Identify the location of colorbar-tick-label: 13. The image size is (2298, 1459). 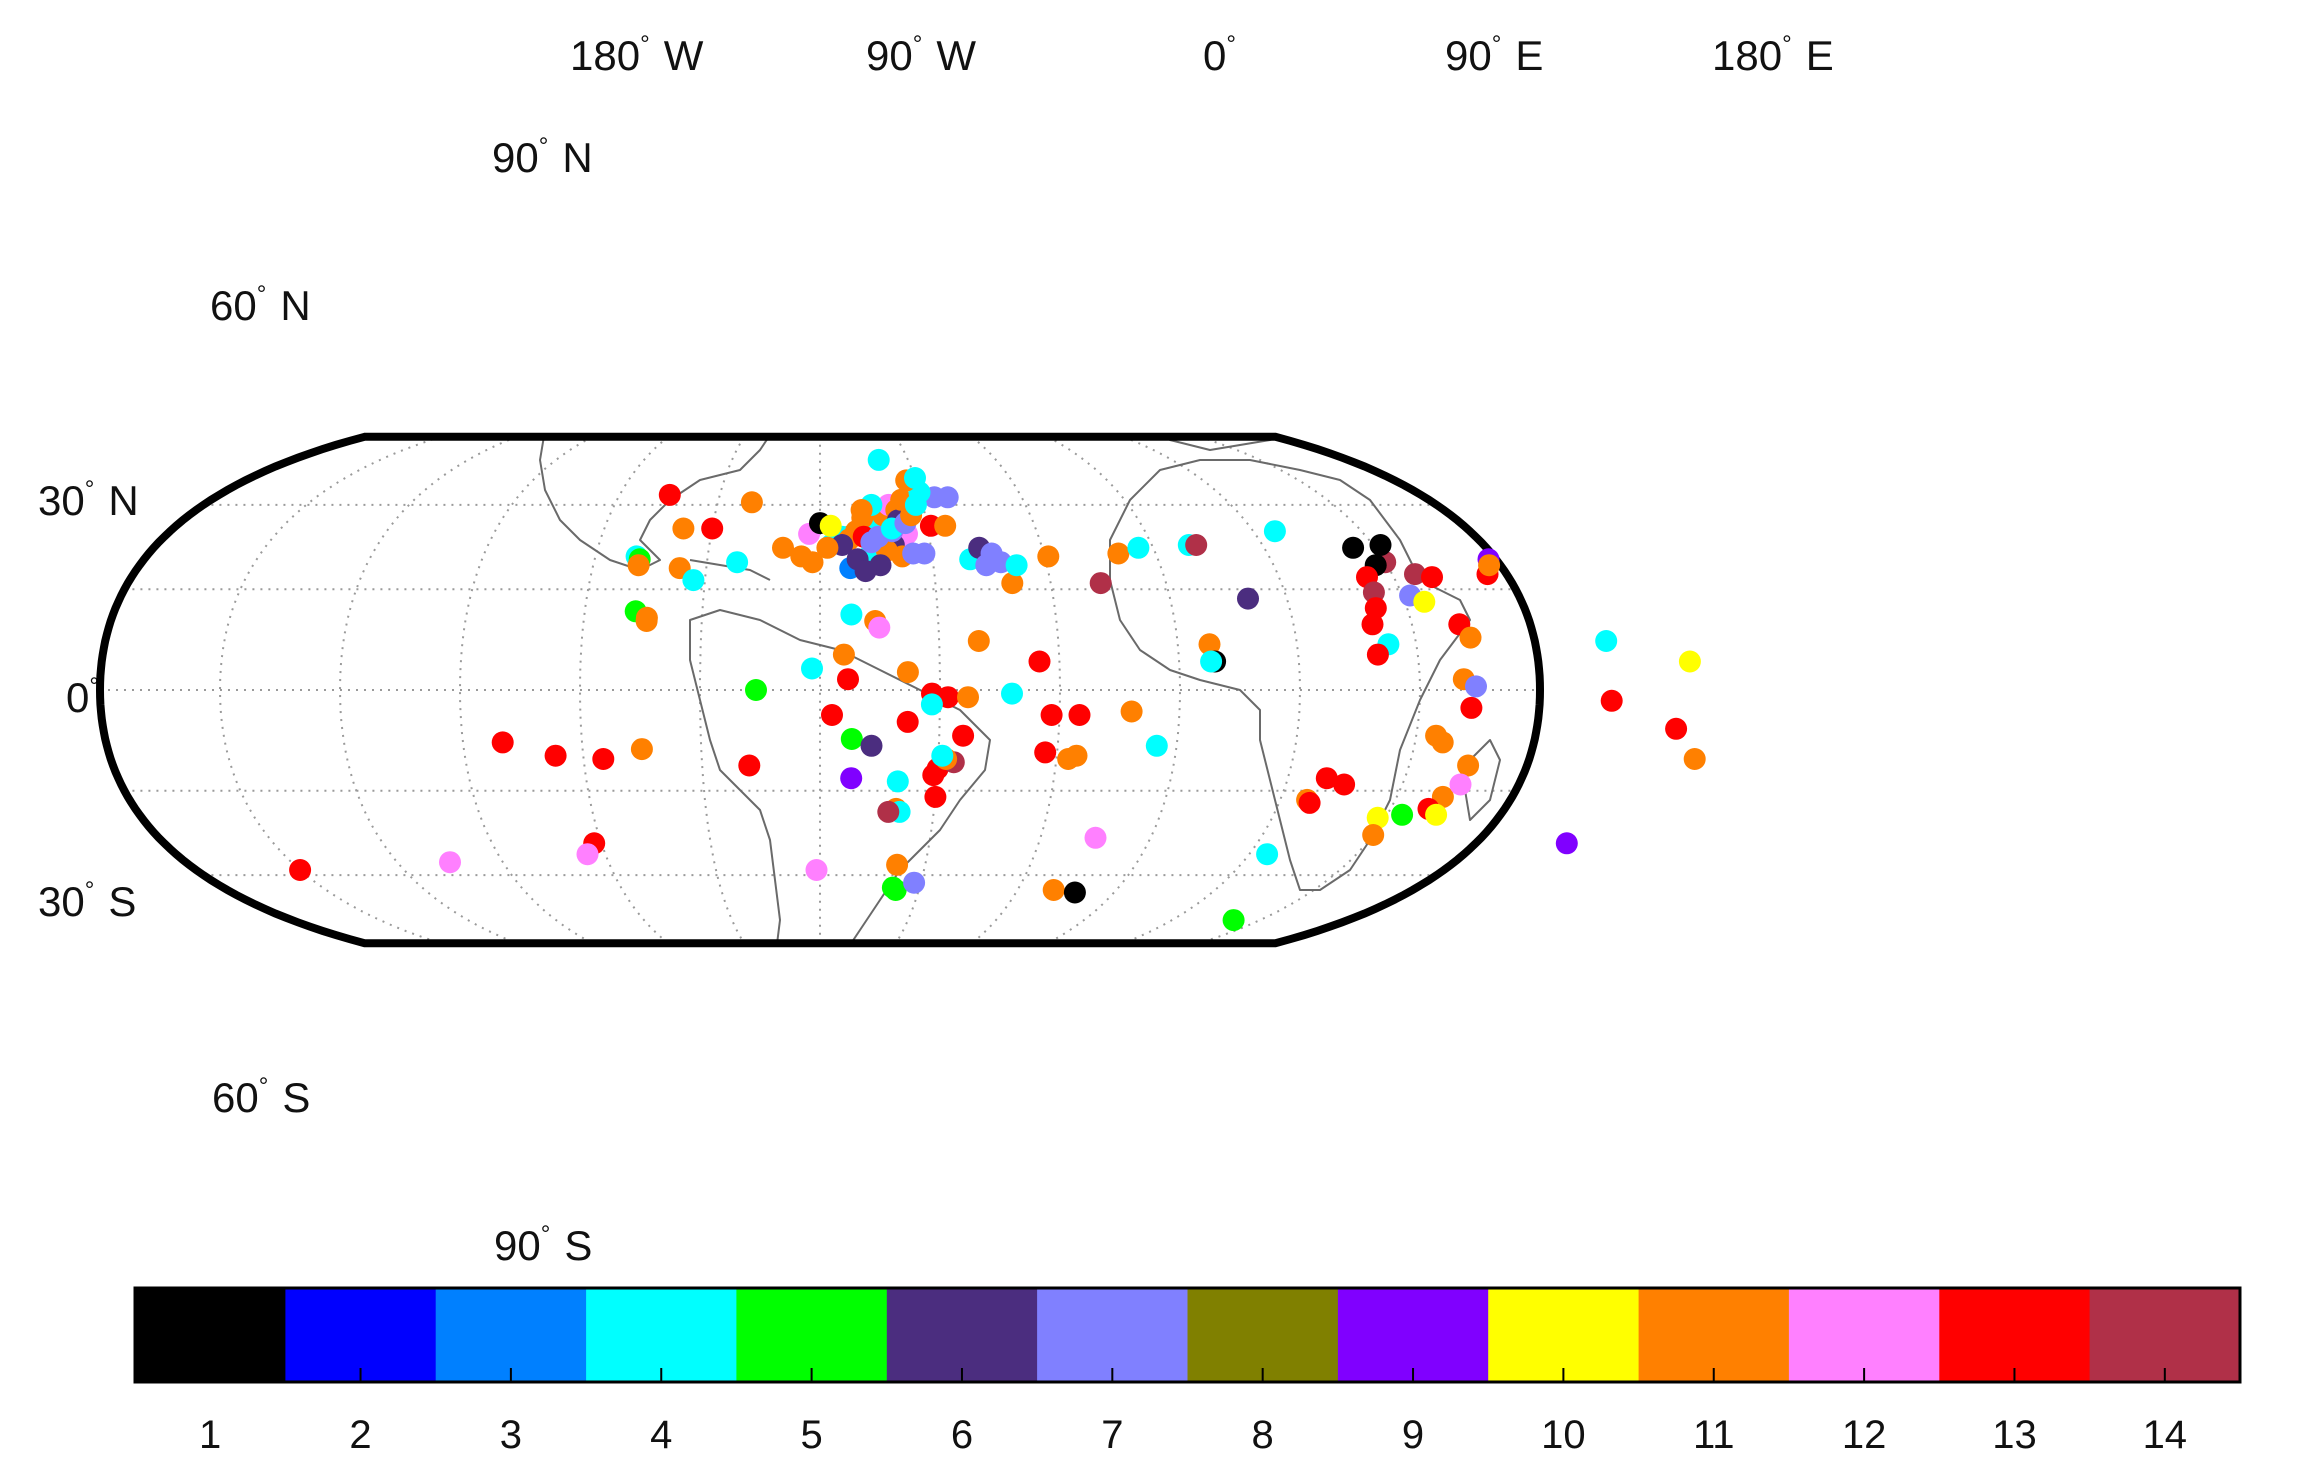
(2014, 1435).